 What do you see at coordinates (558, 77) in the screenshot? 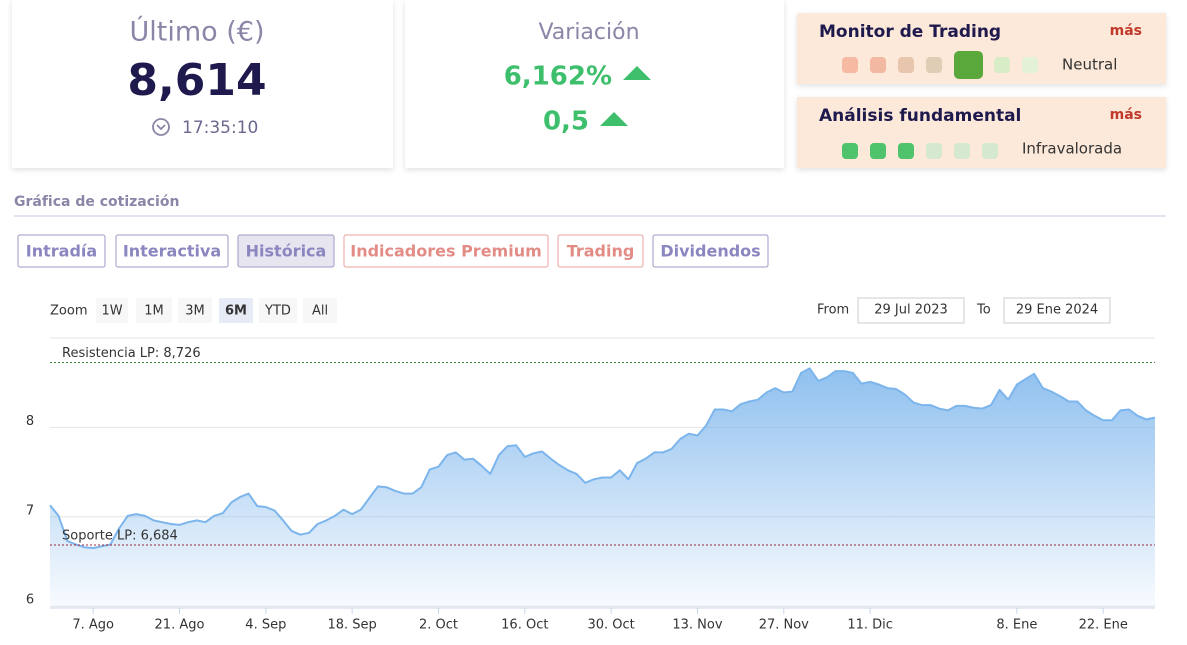
I see `variation-percent: 6,162%` at bounding box center [558, 77].